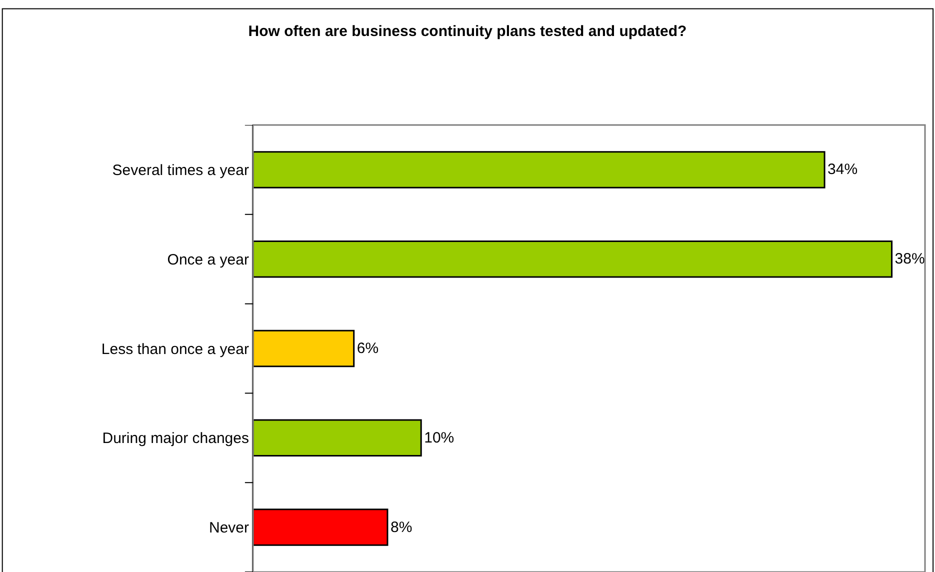 The width and height of the screenshot is (935, 572). Describe the element at coordinates (439, 437) in the screenshot. I see `data-label: 10%` at that location.